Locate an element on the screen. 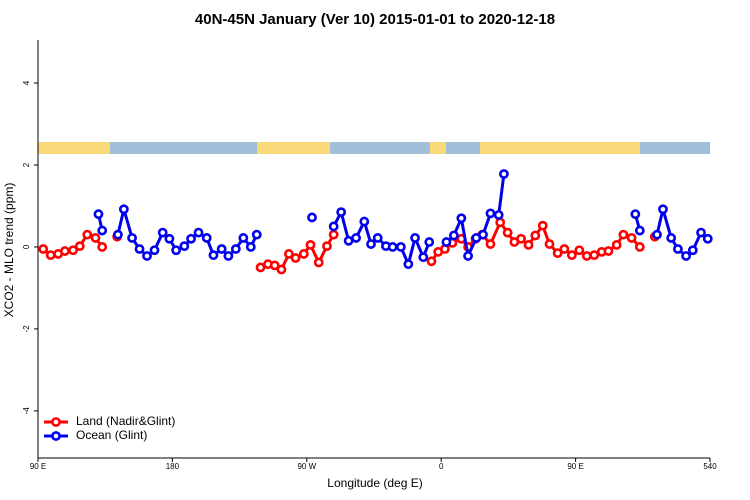  y-tick-label: 2 is located at coordinates (26, 164).